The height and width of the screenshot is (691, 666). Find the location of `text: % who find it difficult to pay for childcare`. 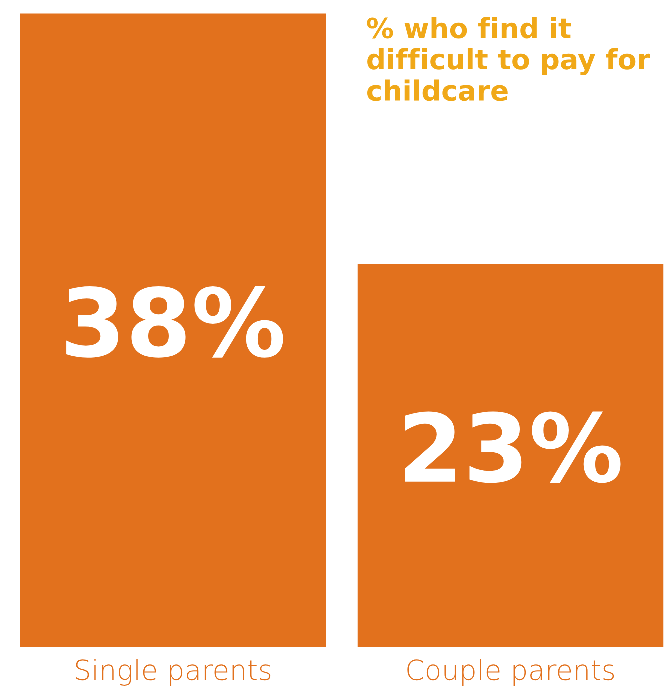

text: % who find it difficult to pay for childcare is located at coordinates (508, 59).